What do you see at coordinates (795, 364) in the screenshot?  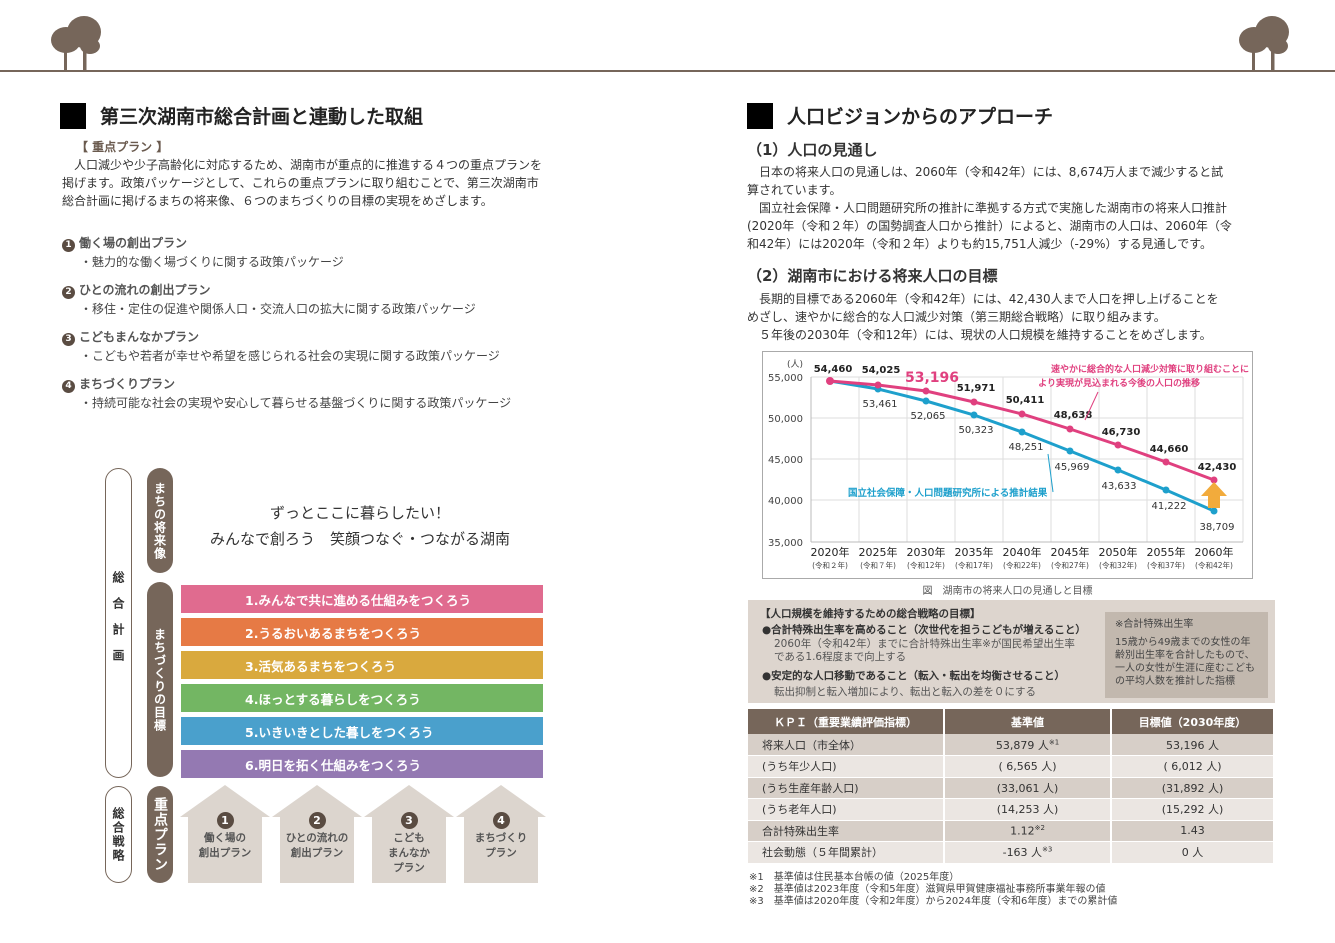 I see `svg-text: (人)` at bounding box center [795, 364].